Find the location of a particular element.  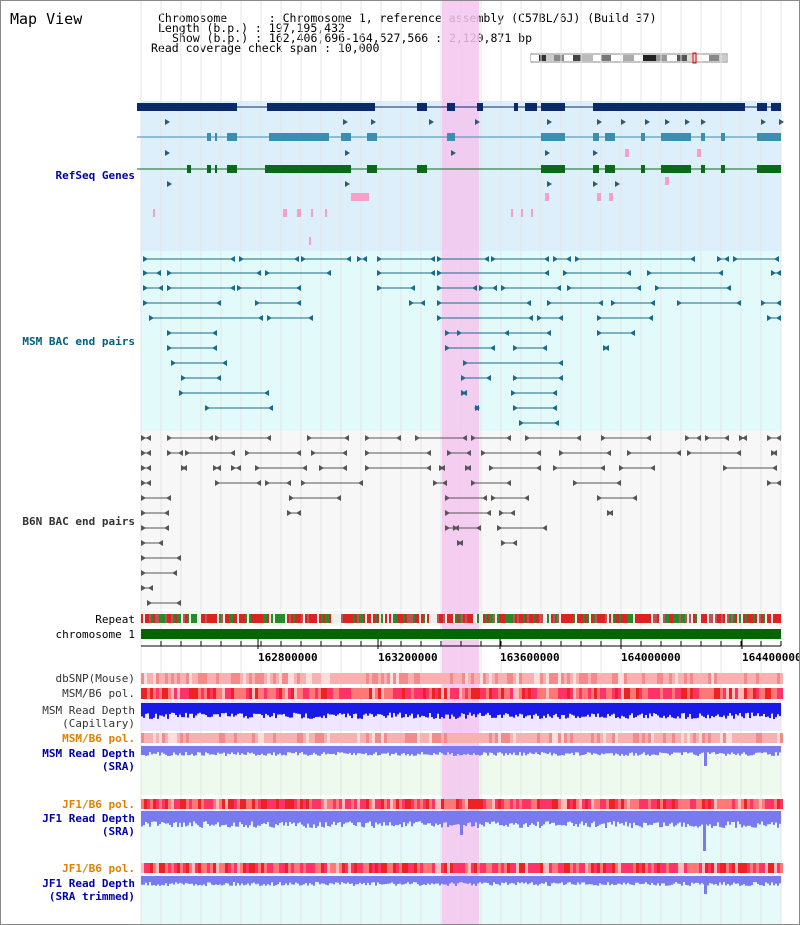

chromosome-ideogram is located at coordinates (629, 58).